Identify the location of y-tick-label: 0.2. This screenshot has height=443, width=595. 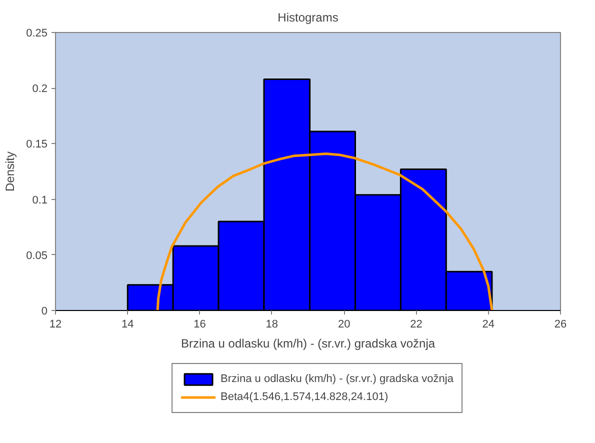
(40, 89).